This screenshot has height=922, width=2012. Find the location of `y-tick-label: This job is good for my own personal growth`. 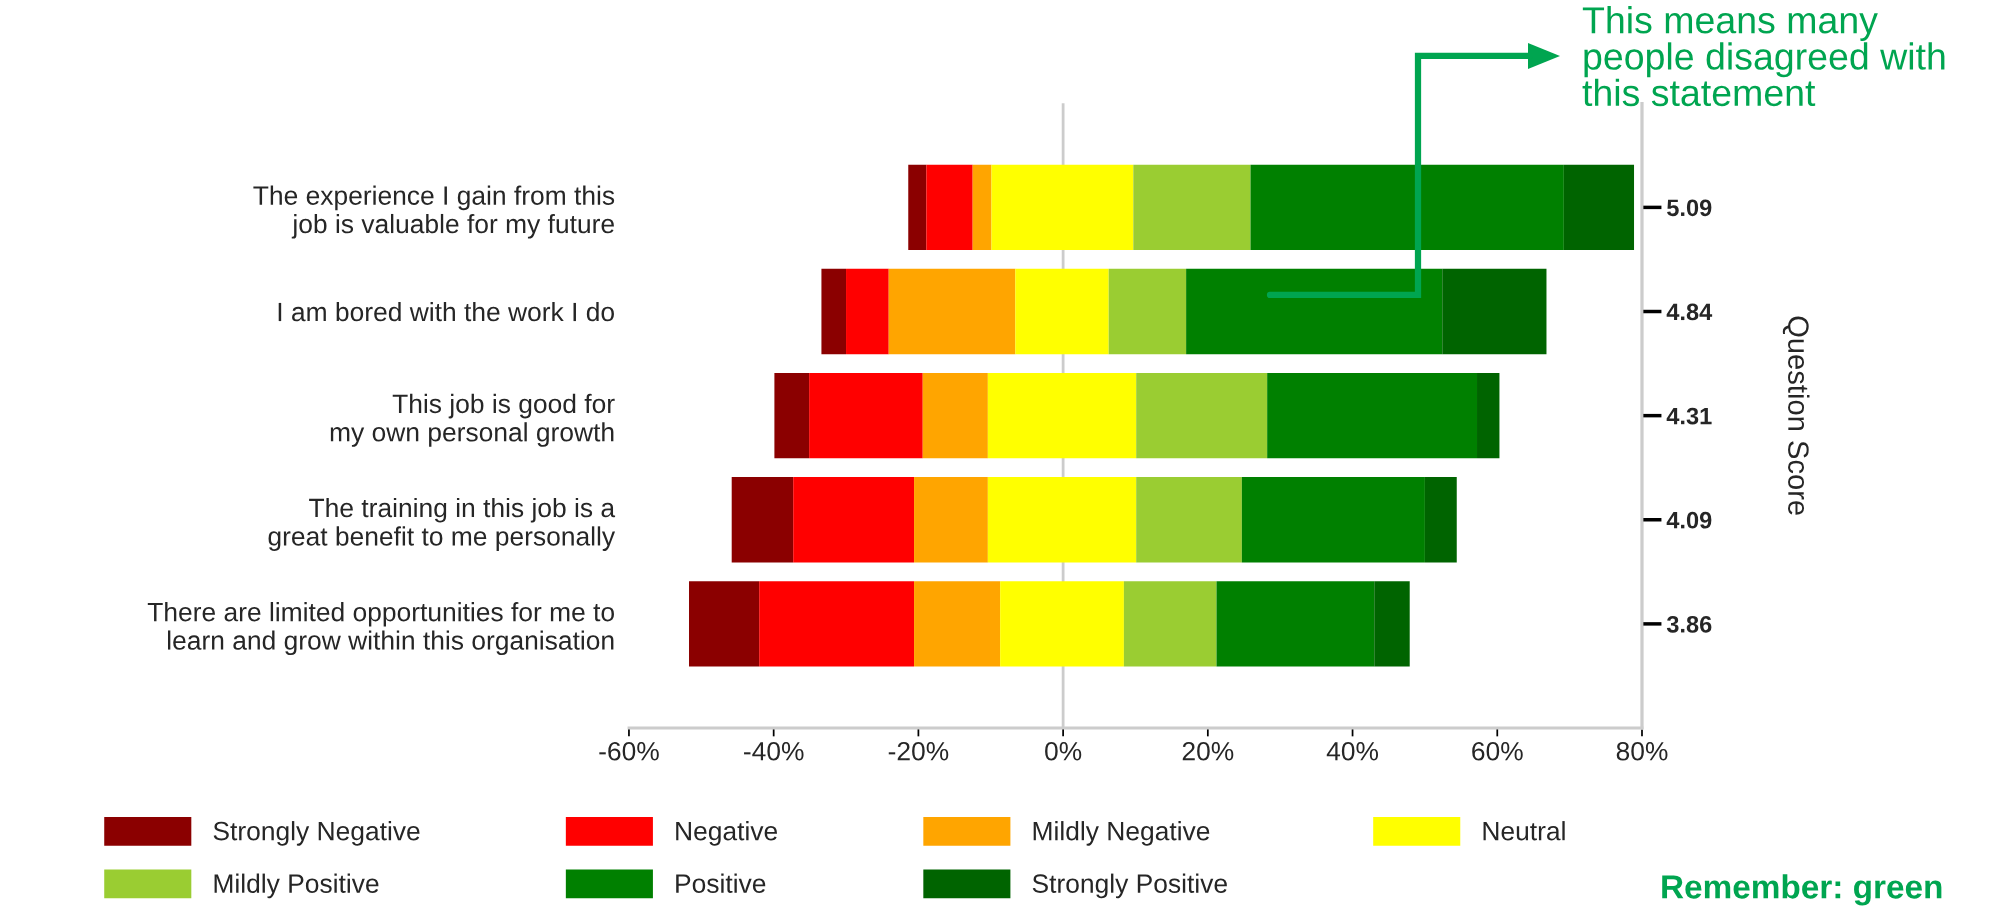

y-tick-label: This job is good for my own personal growth is located at coordinates (472, 420).